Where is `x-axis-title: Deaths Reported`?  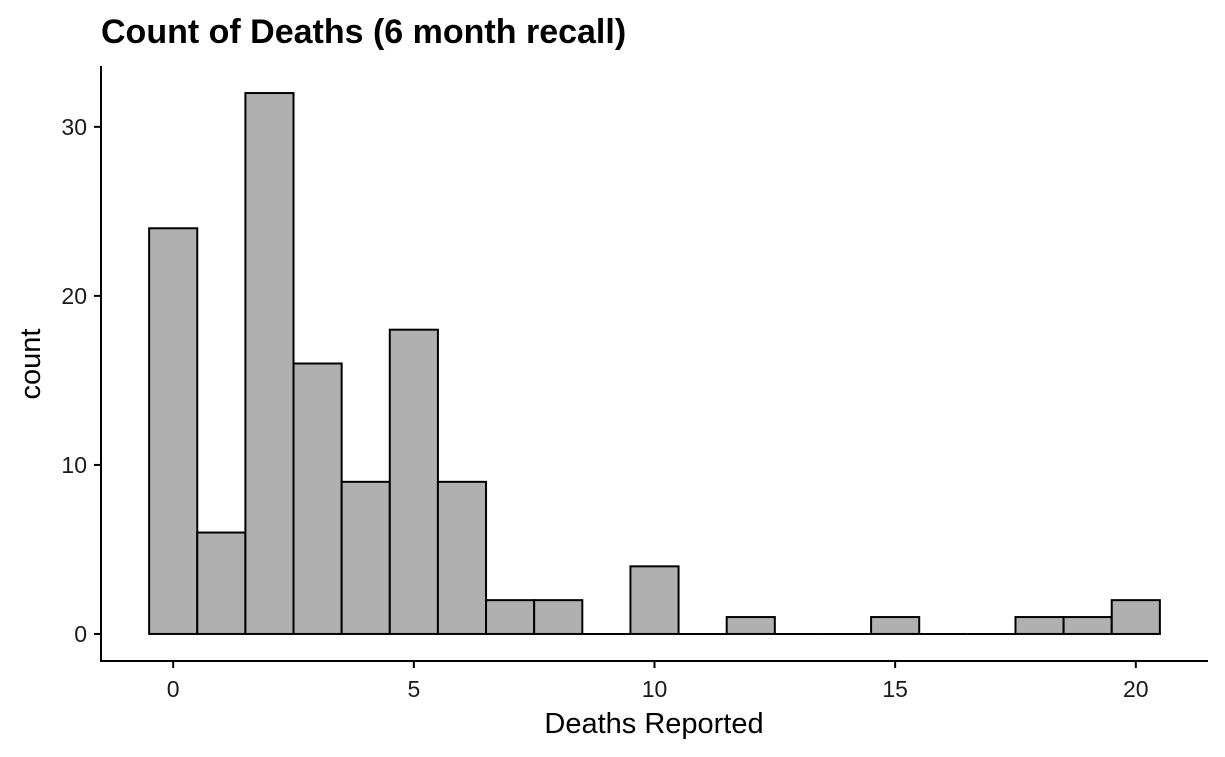
x-axis-title: Deaths Reported is located at coordinates (653, 724).